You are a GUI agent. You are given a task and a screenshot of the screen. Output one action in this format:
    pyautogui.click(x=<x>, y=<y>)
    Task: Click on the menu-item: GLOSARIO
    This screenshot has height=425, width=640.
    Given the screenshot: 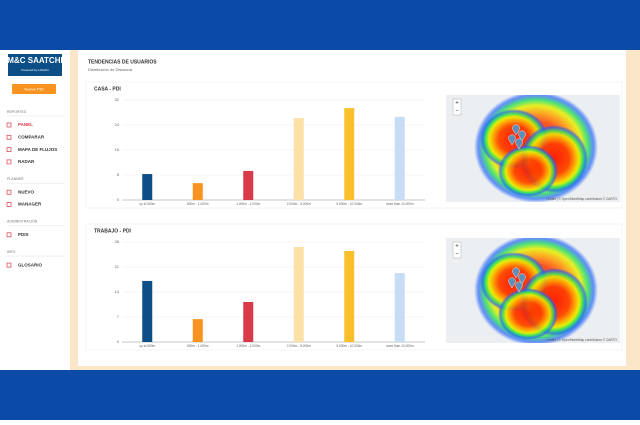 What is the action you would take?
    pyautogui.click(x=30, y=264)
    